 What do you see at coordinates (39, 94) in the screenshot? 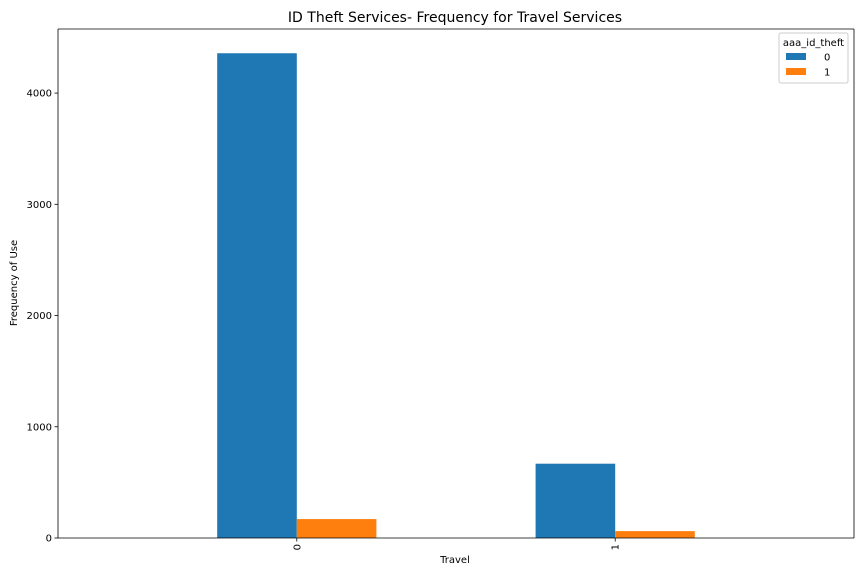
I see `y-tick-label: 4000` at bounding box center [39, 94].